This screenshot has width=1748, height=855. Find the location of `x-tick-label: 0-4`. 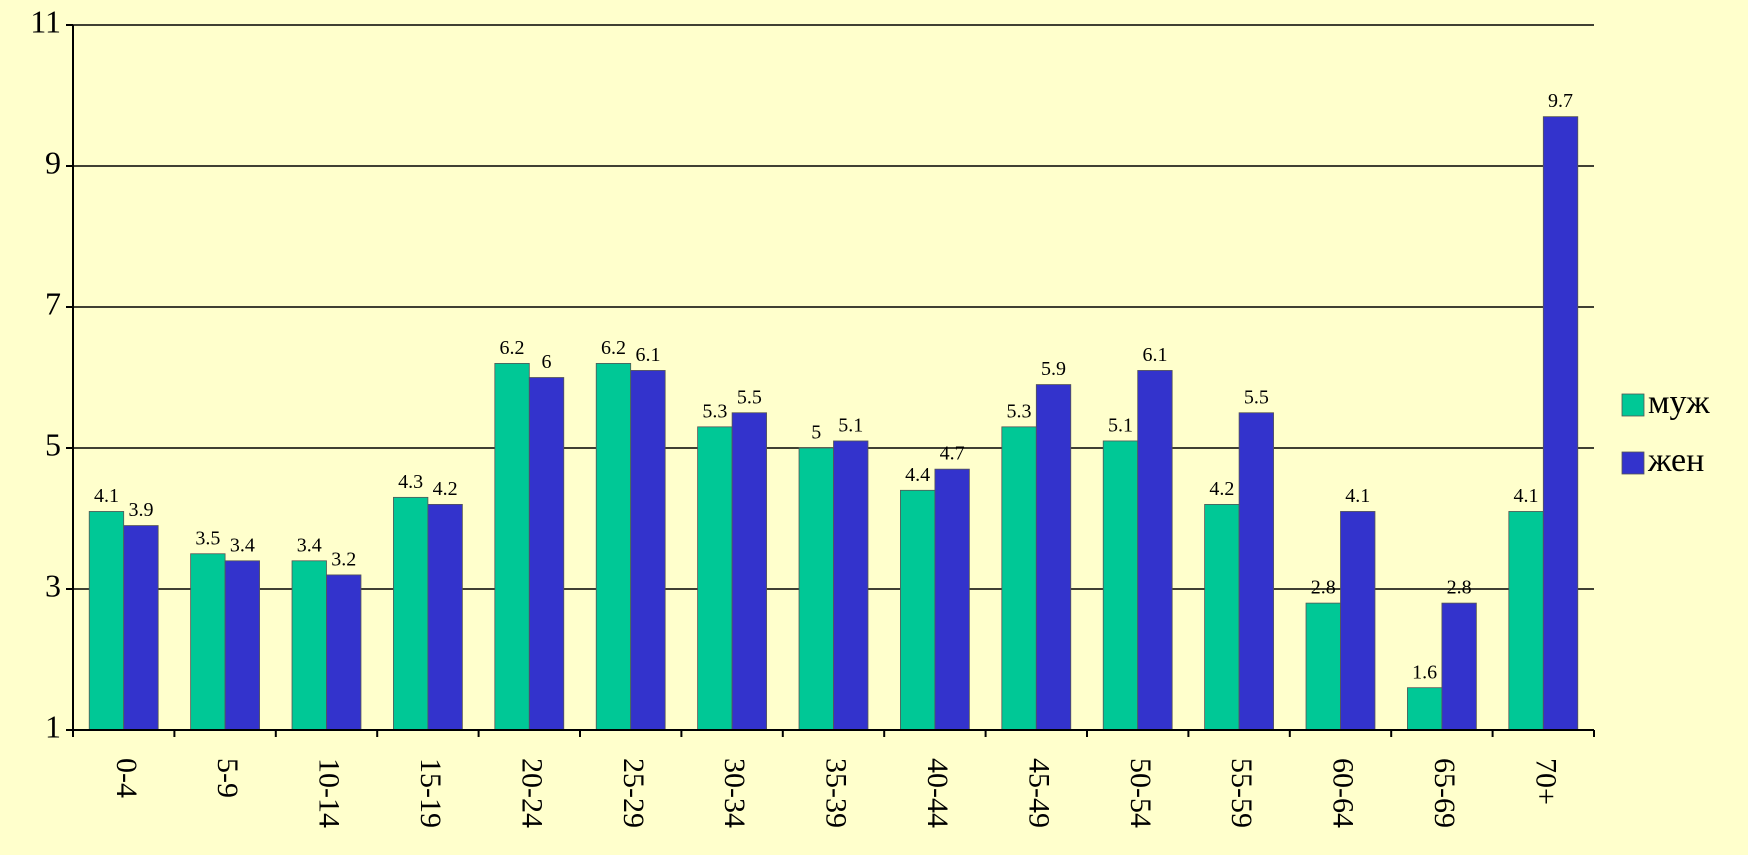

x-tick-label: 0-4 is located at coordinates (126, 778).